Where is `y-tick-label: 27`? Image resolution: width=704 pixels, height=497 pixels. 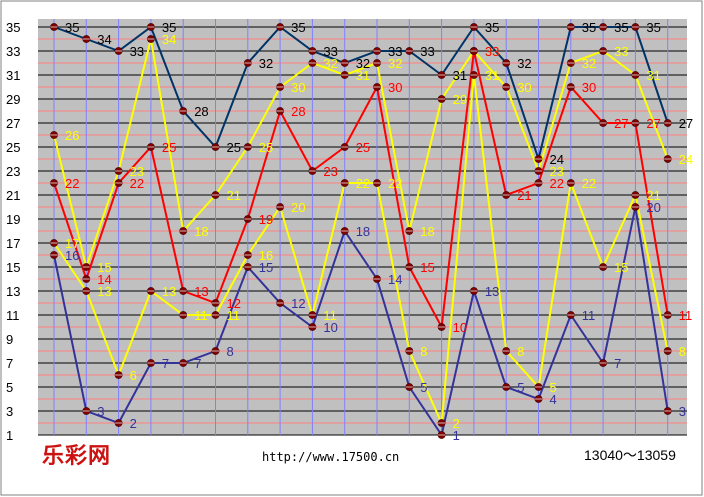
y-tick-label: 27 is located at coordinates (13, 123).